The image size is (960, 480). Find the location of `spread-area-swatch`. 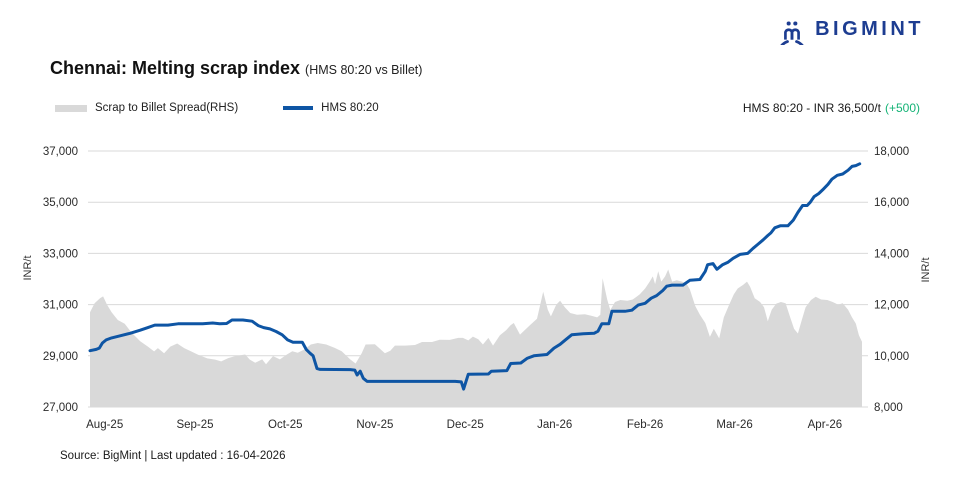

spread-area-swatch is located at coordinates (71, 108).